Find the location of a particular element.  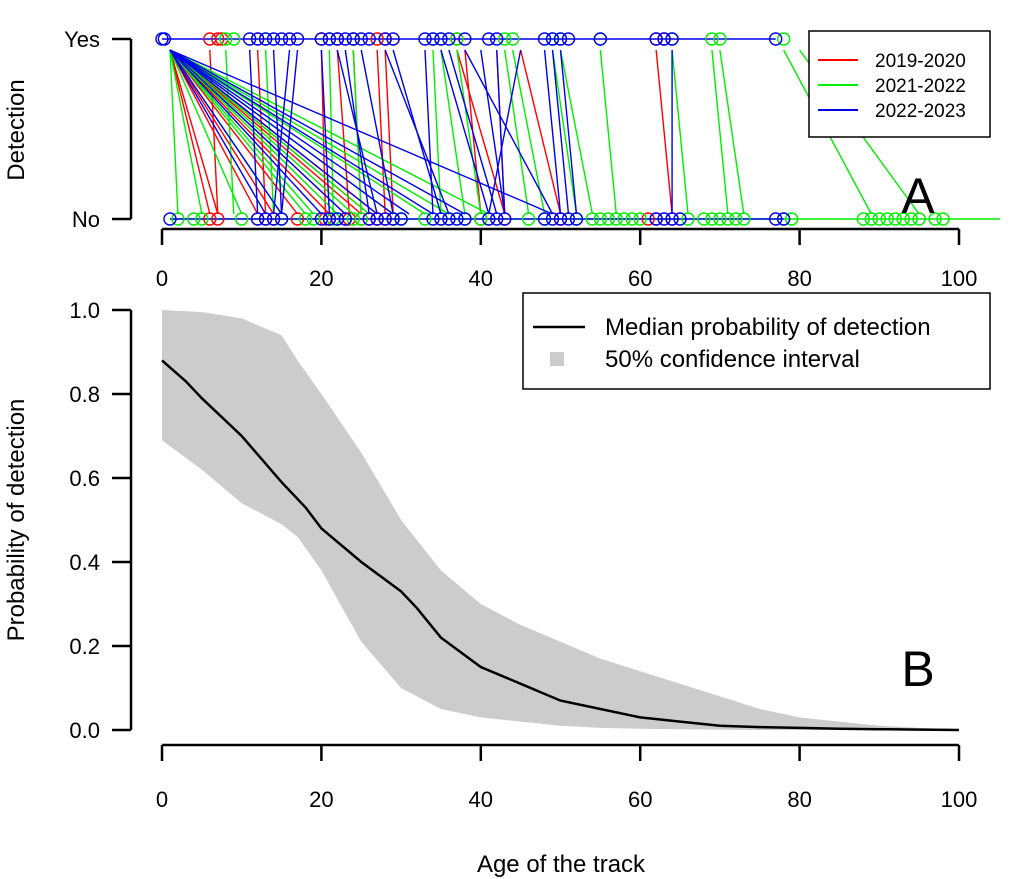

panel-b-legend-box is located at coordinates (756, 341).